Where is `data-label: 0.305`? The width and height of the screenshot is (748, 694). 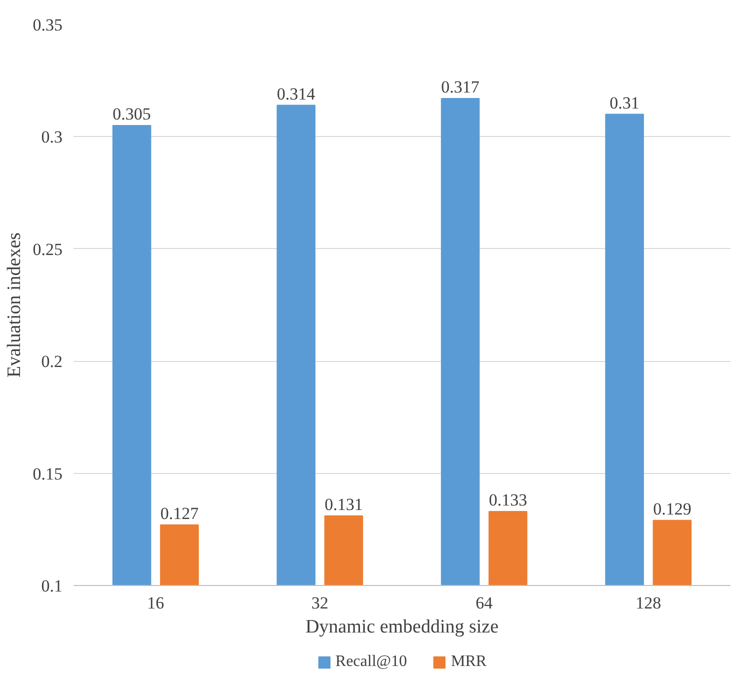 data-label: 0.305 is located at coordinates (131, 114).